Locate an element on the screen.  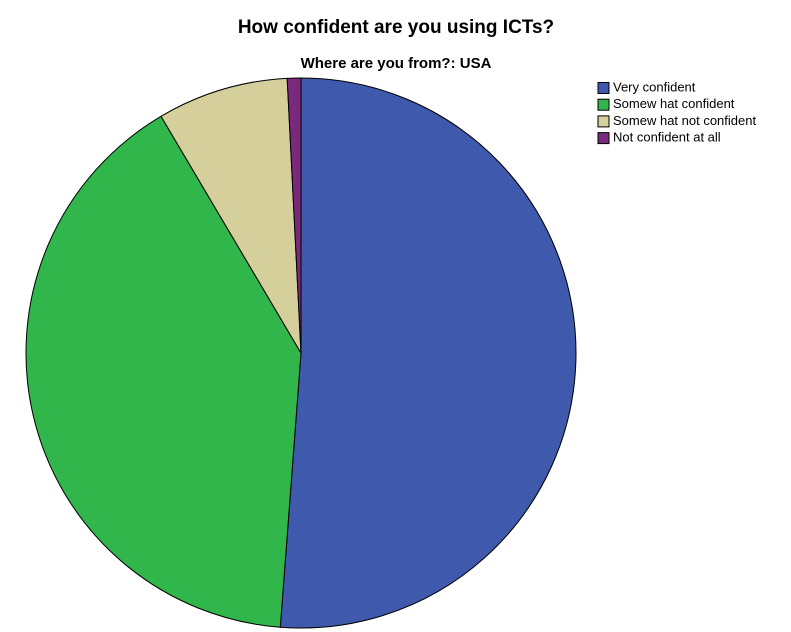
legend-label: Somew hat confident is located at coordinates (674, 103).